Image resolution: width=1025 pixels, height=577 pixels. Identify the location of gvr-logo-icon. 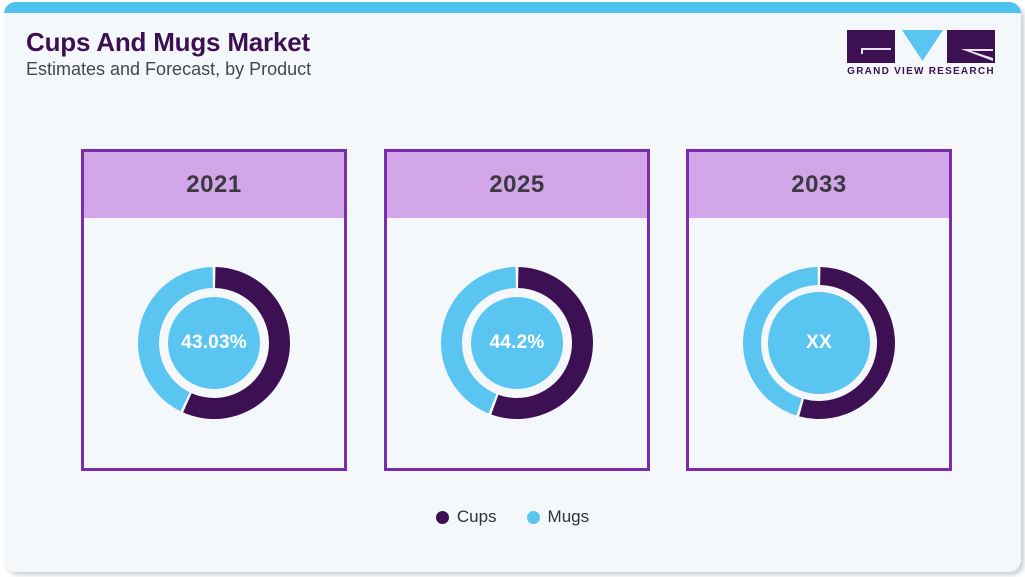
(921, 46).